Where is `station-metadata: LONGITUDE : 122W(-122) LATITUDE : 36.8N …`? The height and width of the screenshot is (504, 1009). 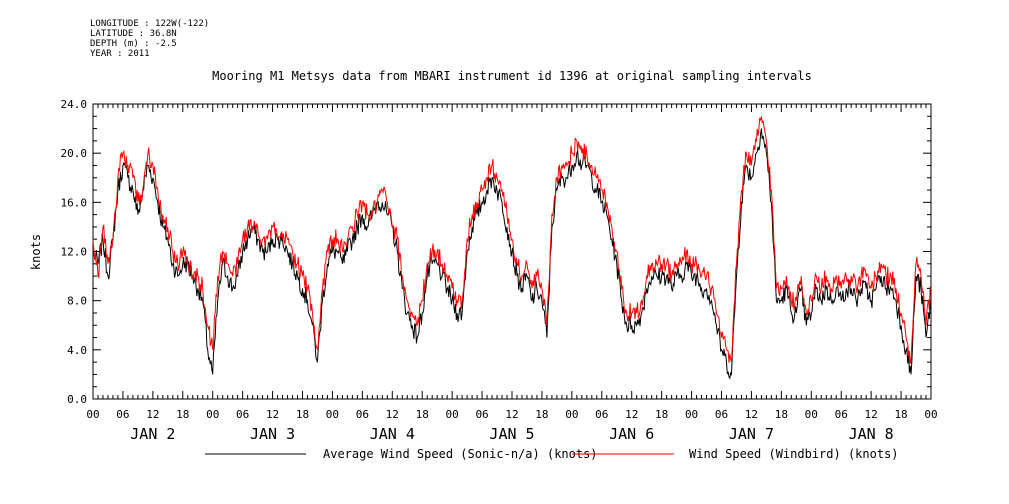
station-metadata: LONGITUDE : 122W(-122) LATITUDE : 36.8N … is located at coordinates (149, 39).